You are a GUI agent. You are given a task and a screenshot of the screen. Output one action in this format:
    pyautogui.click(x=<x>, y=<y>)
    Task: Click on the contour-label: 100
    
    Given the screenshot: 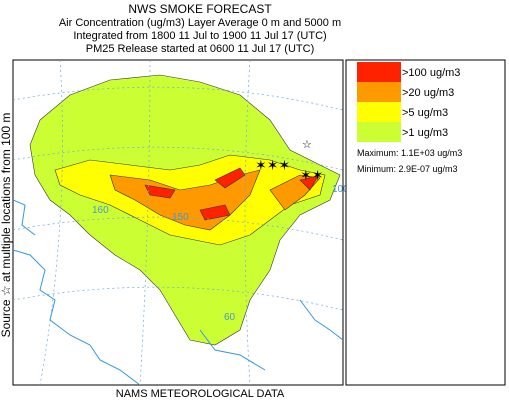 What is the action you would take?
    pyautogui.click(x=340, y=189)
    